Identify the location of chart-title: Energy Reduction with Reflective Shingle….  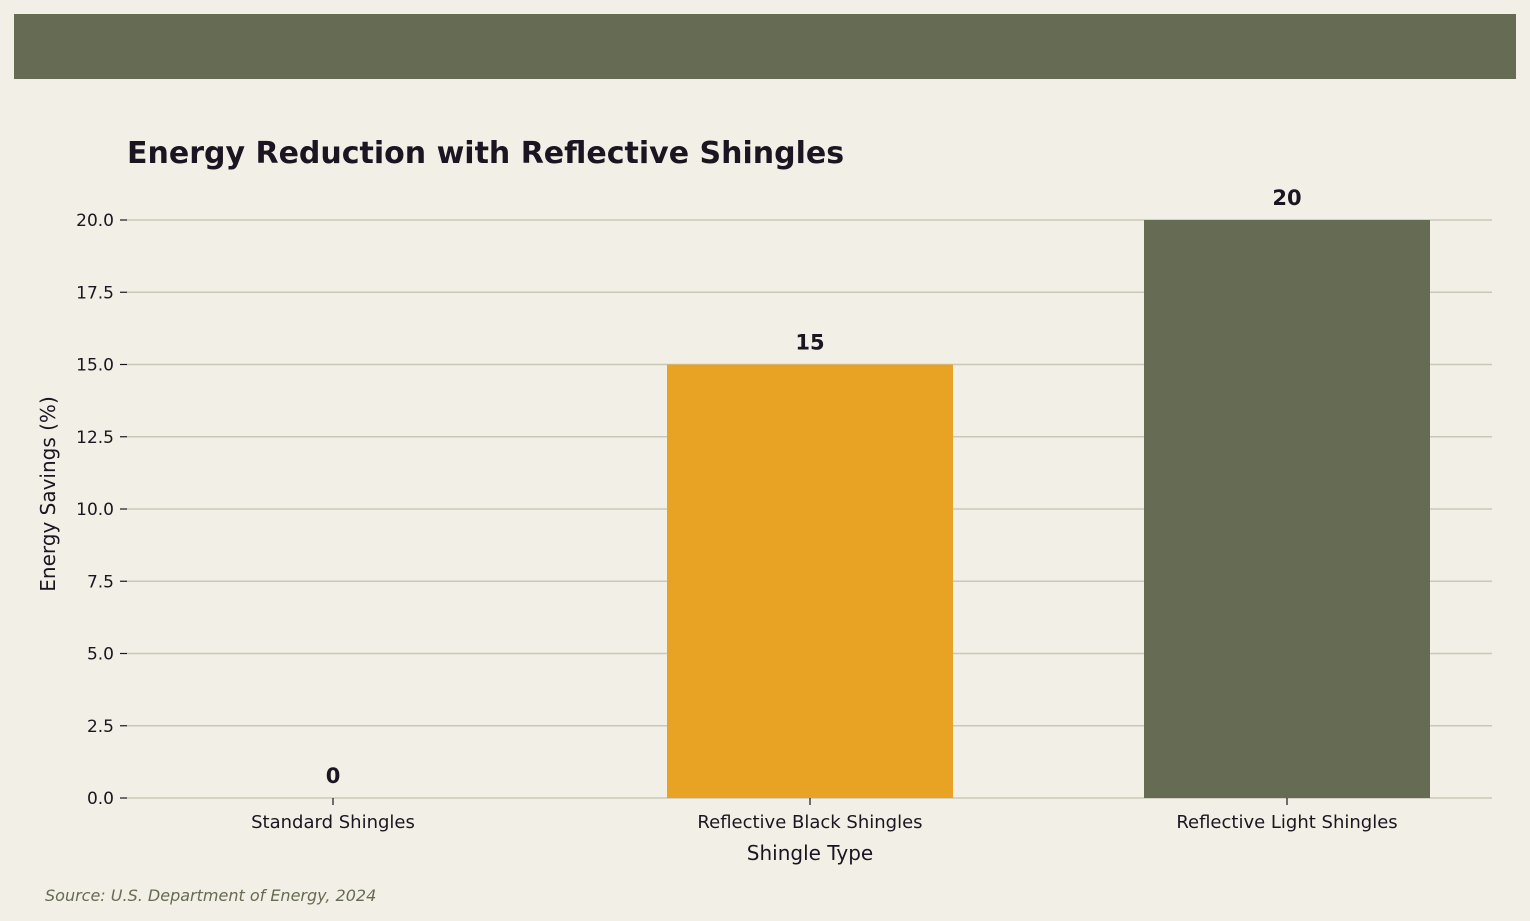
(485, 153).